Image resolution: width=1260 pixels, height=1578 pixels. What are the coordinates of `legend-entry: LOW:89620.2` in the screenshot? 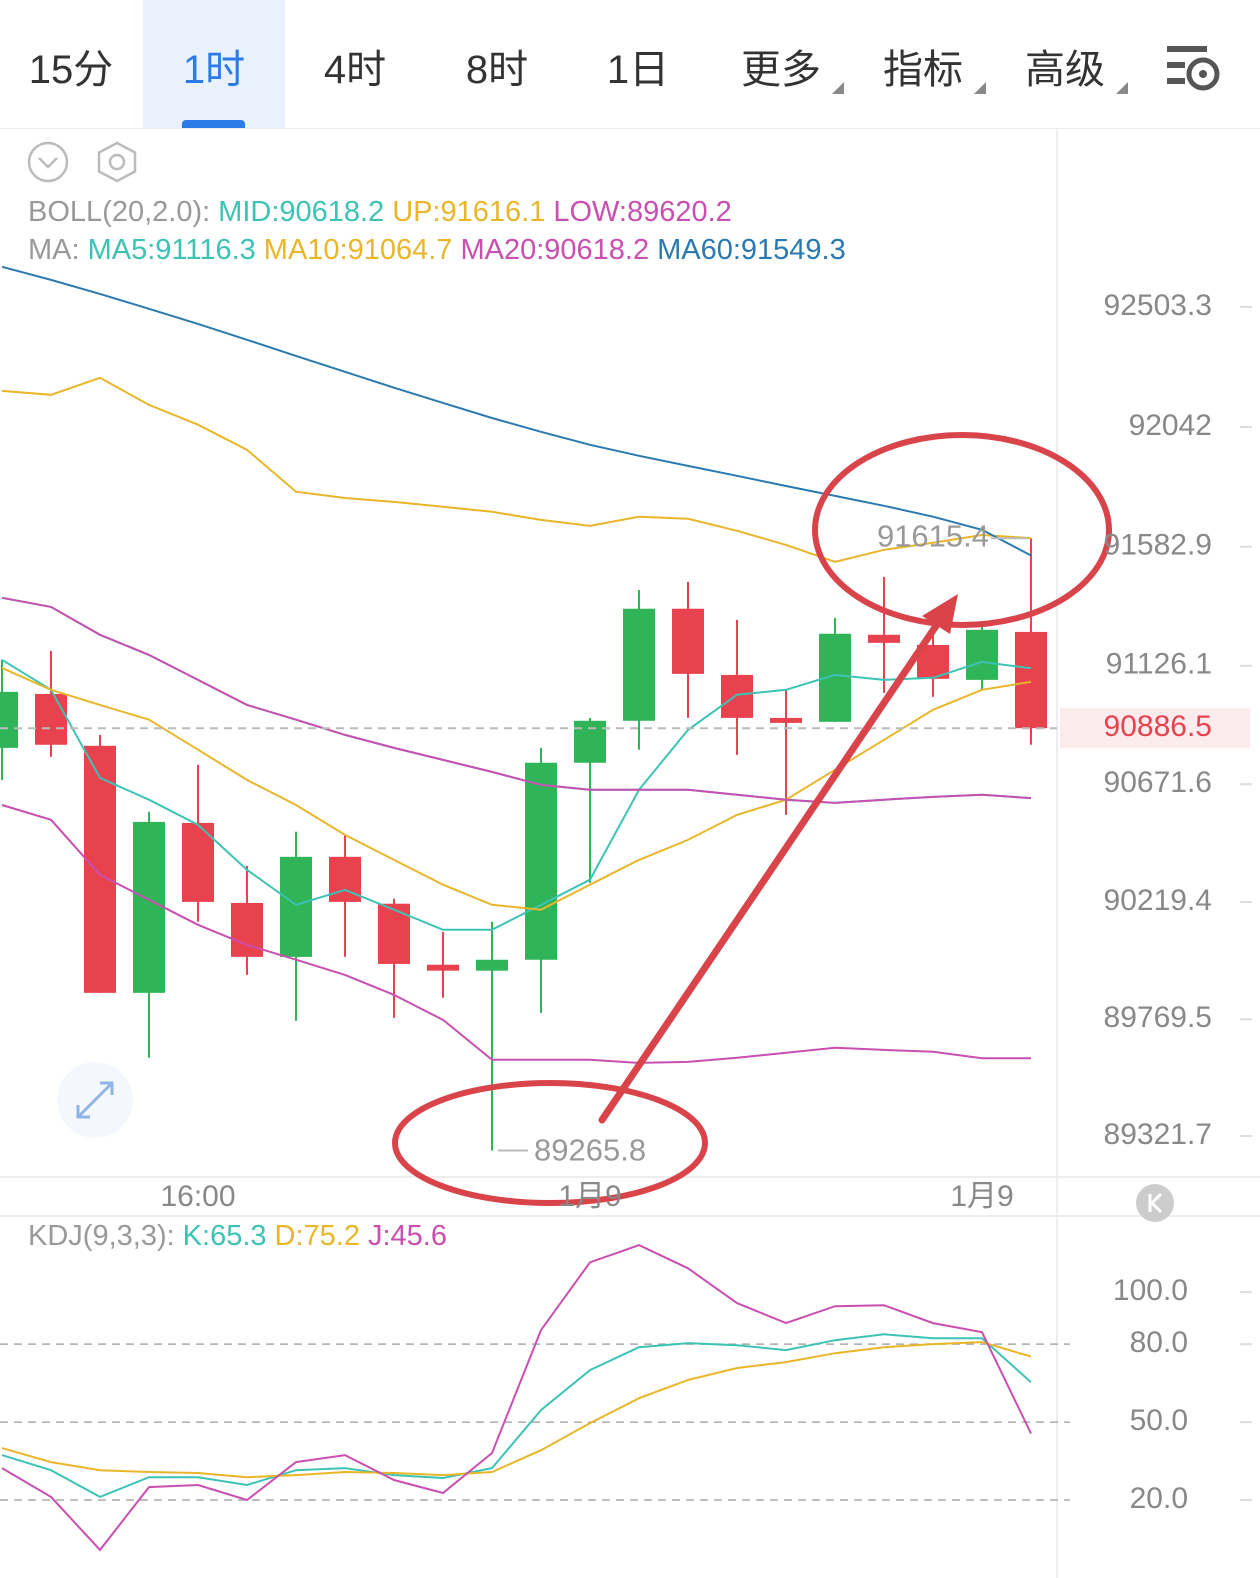 It's located at (642, 212).